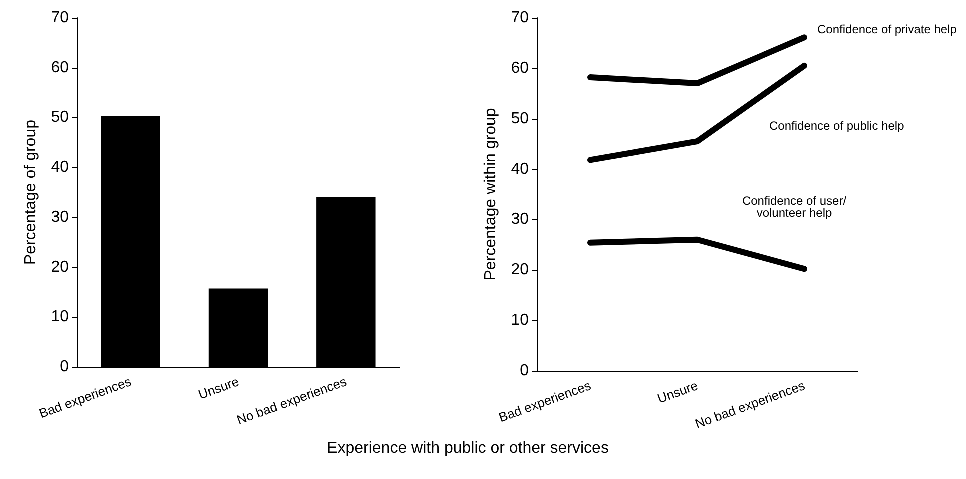 Image resolution: width=966 pixels, height=479 pixels. What do you see at coordinates (468, 449) in the screenshot?
I see `x-axis-title: Experience with public or other services` at bounding box center [468, 449].